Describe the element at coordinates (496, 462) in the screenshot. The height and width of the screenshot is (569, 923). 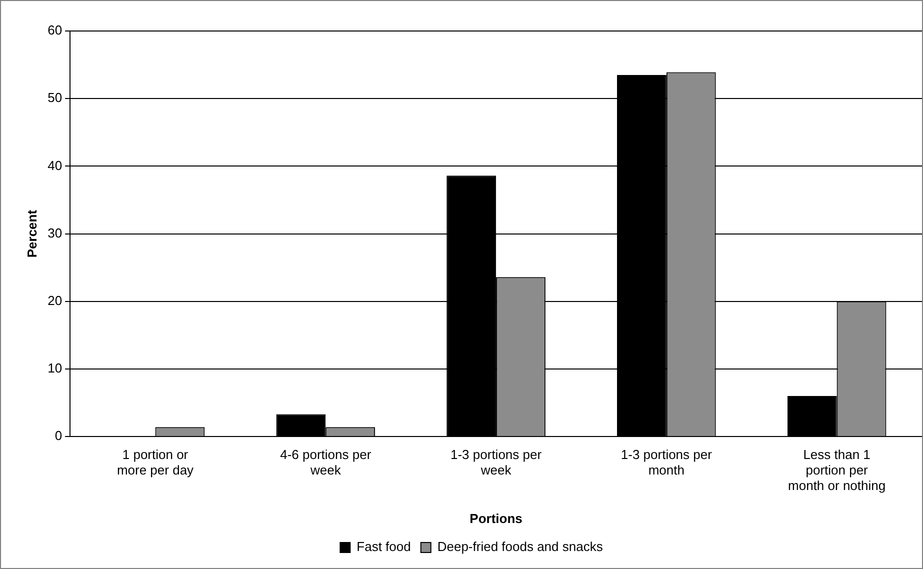
I see `x-tick-label: 1-3 portions per week` at that location.